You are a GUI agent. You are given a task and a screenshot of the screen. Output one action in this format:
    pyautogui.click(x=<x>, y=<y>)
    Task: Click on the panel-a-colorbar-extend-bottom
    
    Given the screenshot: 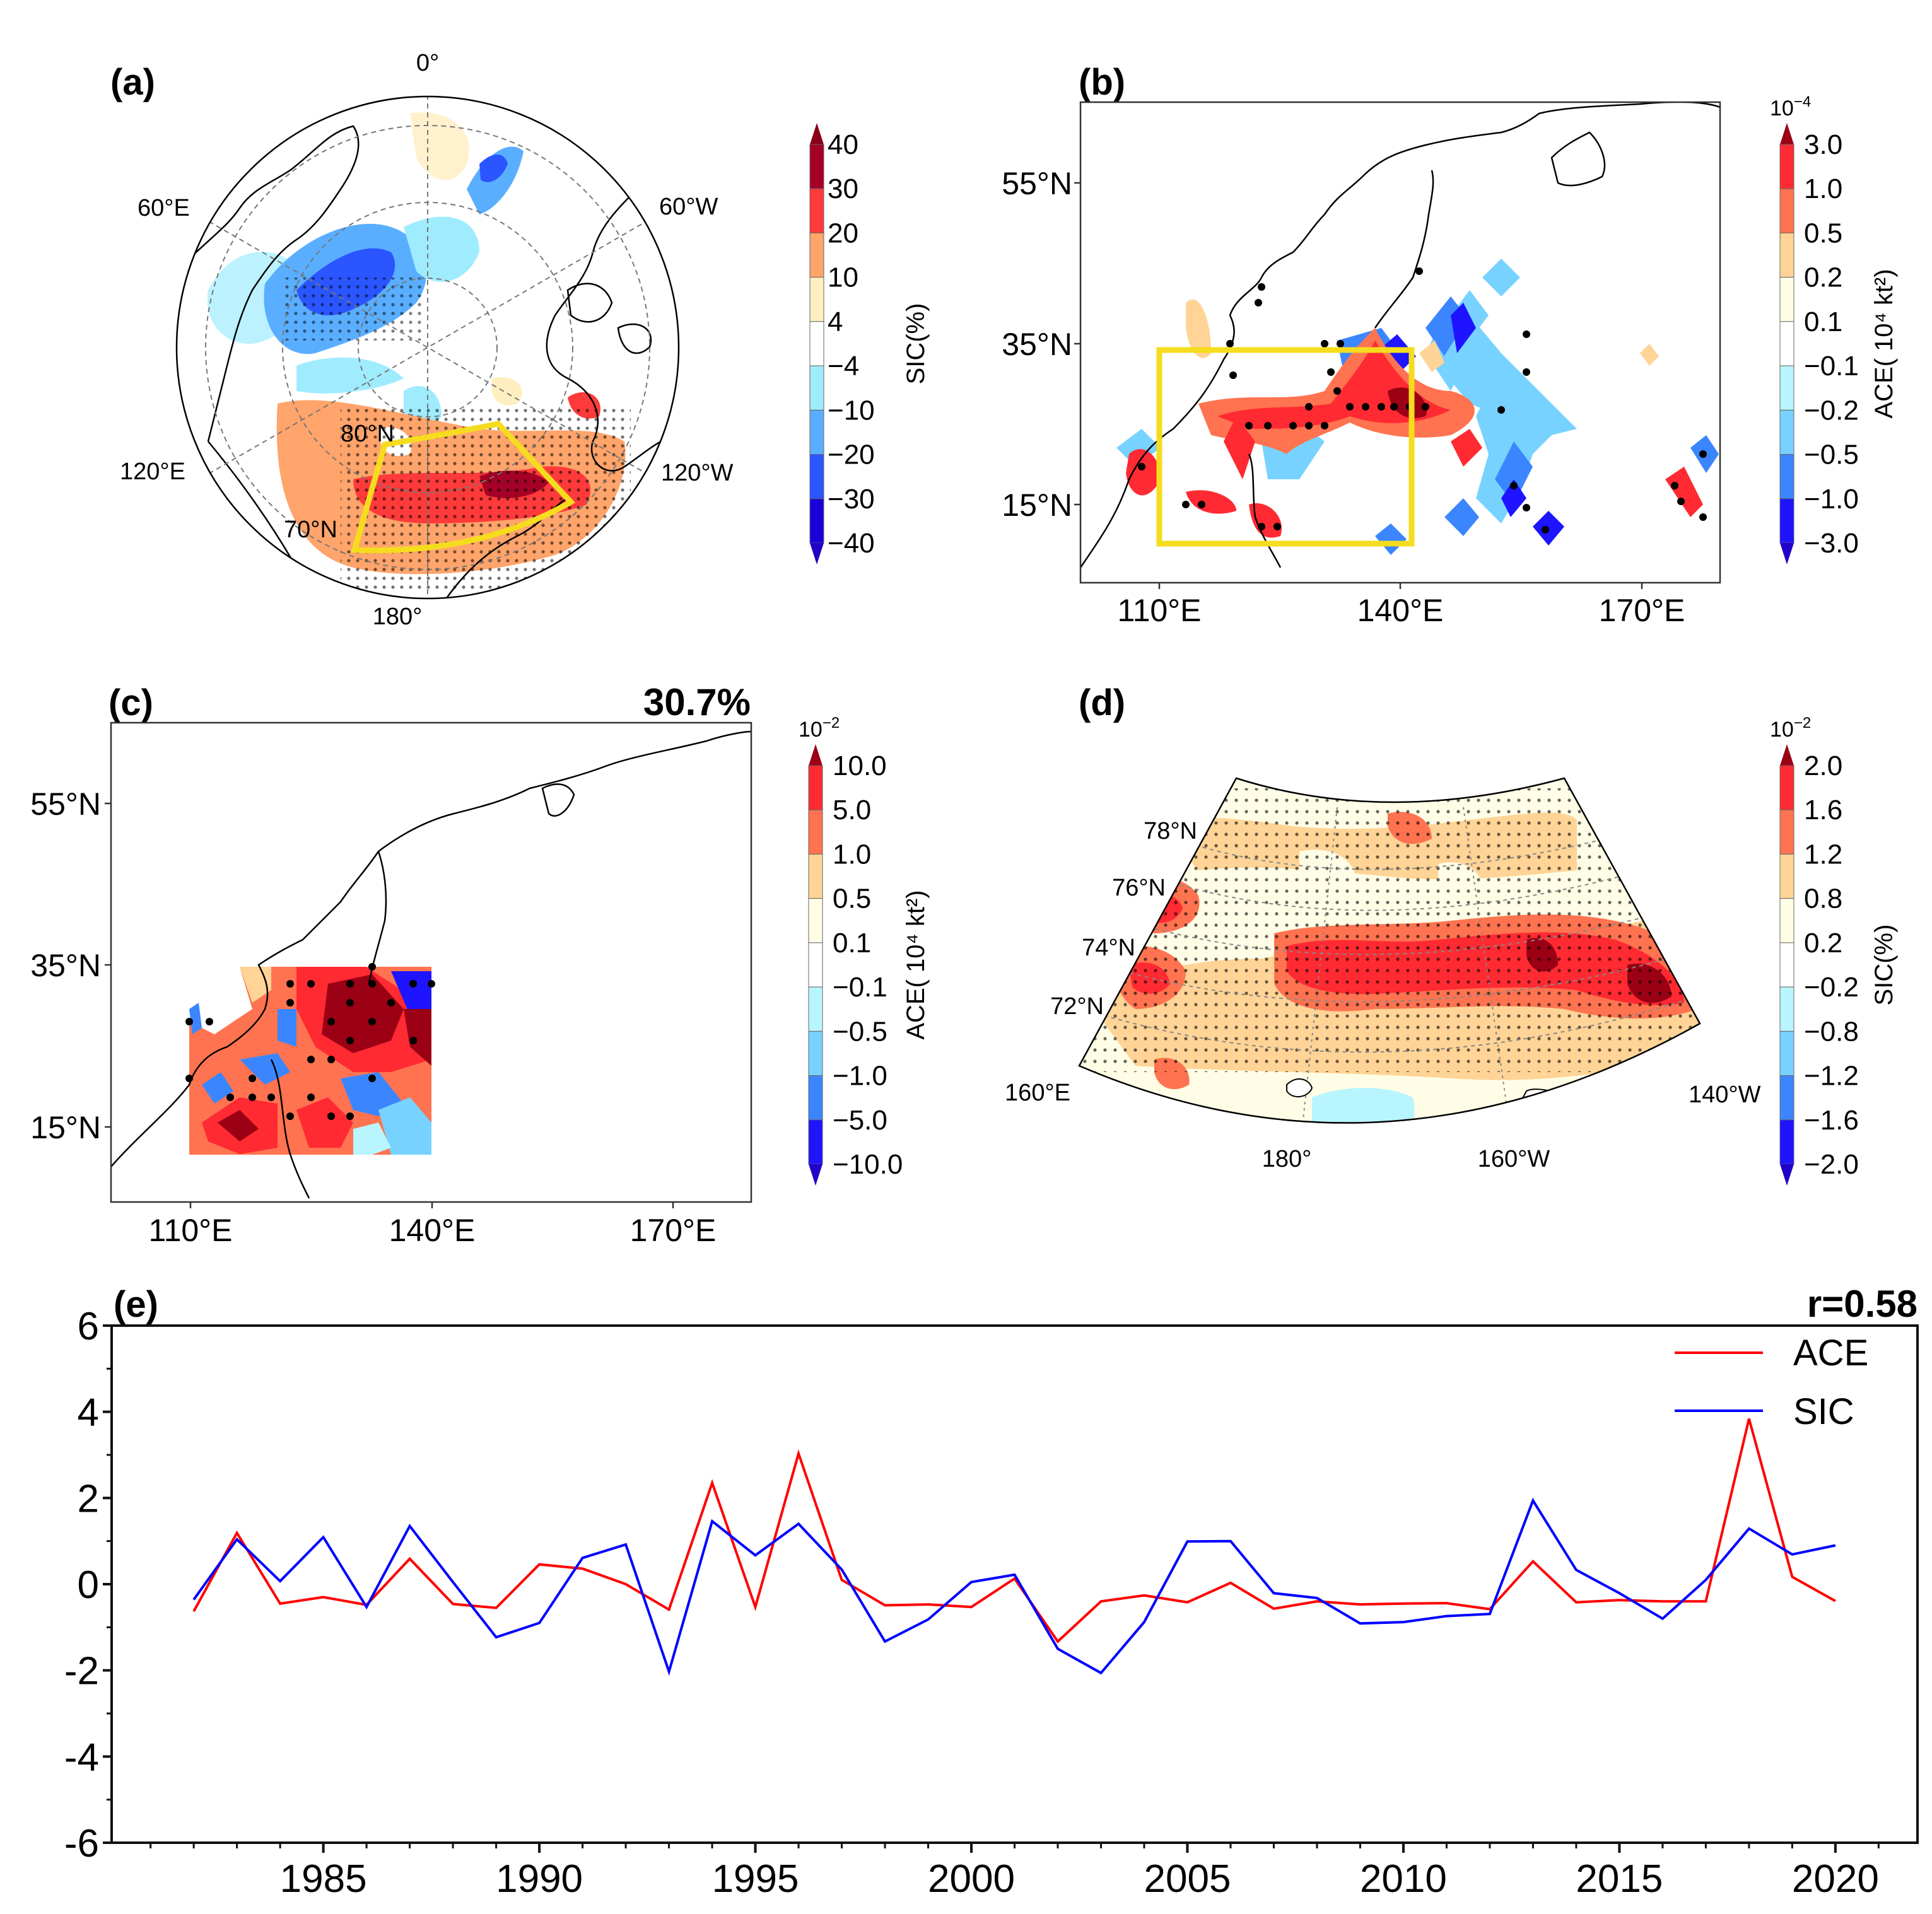 What is the action you would take?
    pyautogui.click(x=817, y=553)
    